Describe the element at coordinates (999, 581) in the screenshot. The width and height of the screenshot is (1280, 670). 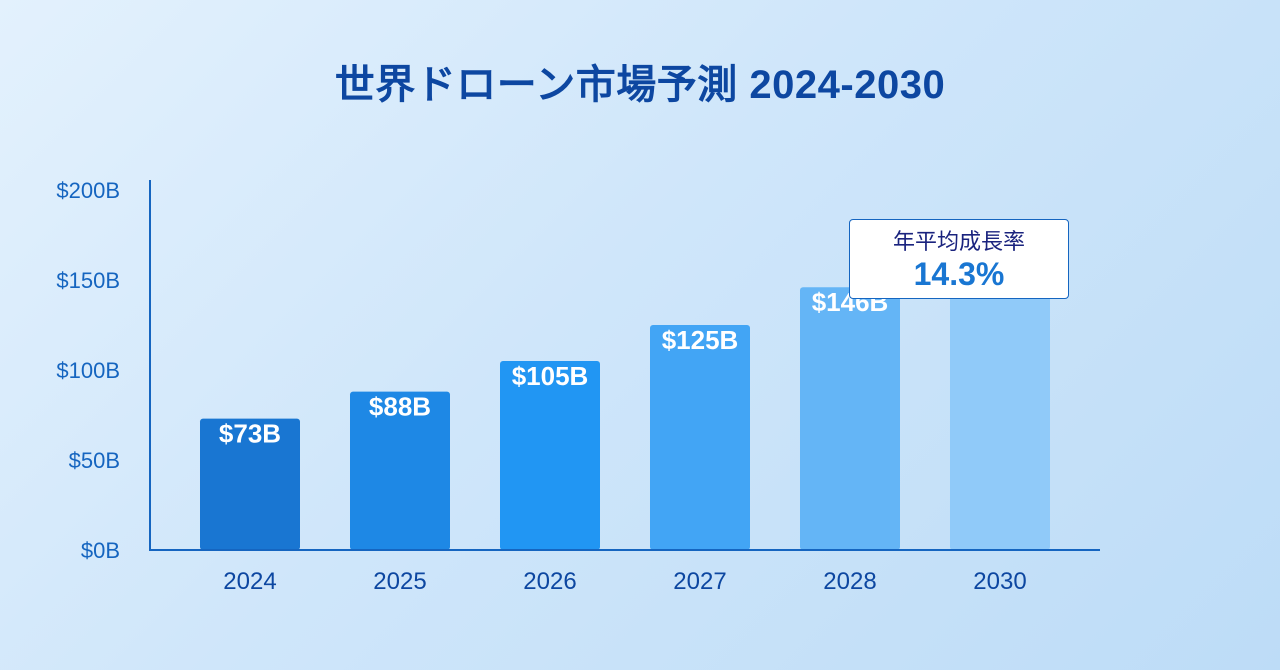
I see `x-tick-label: 2030` at that location.